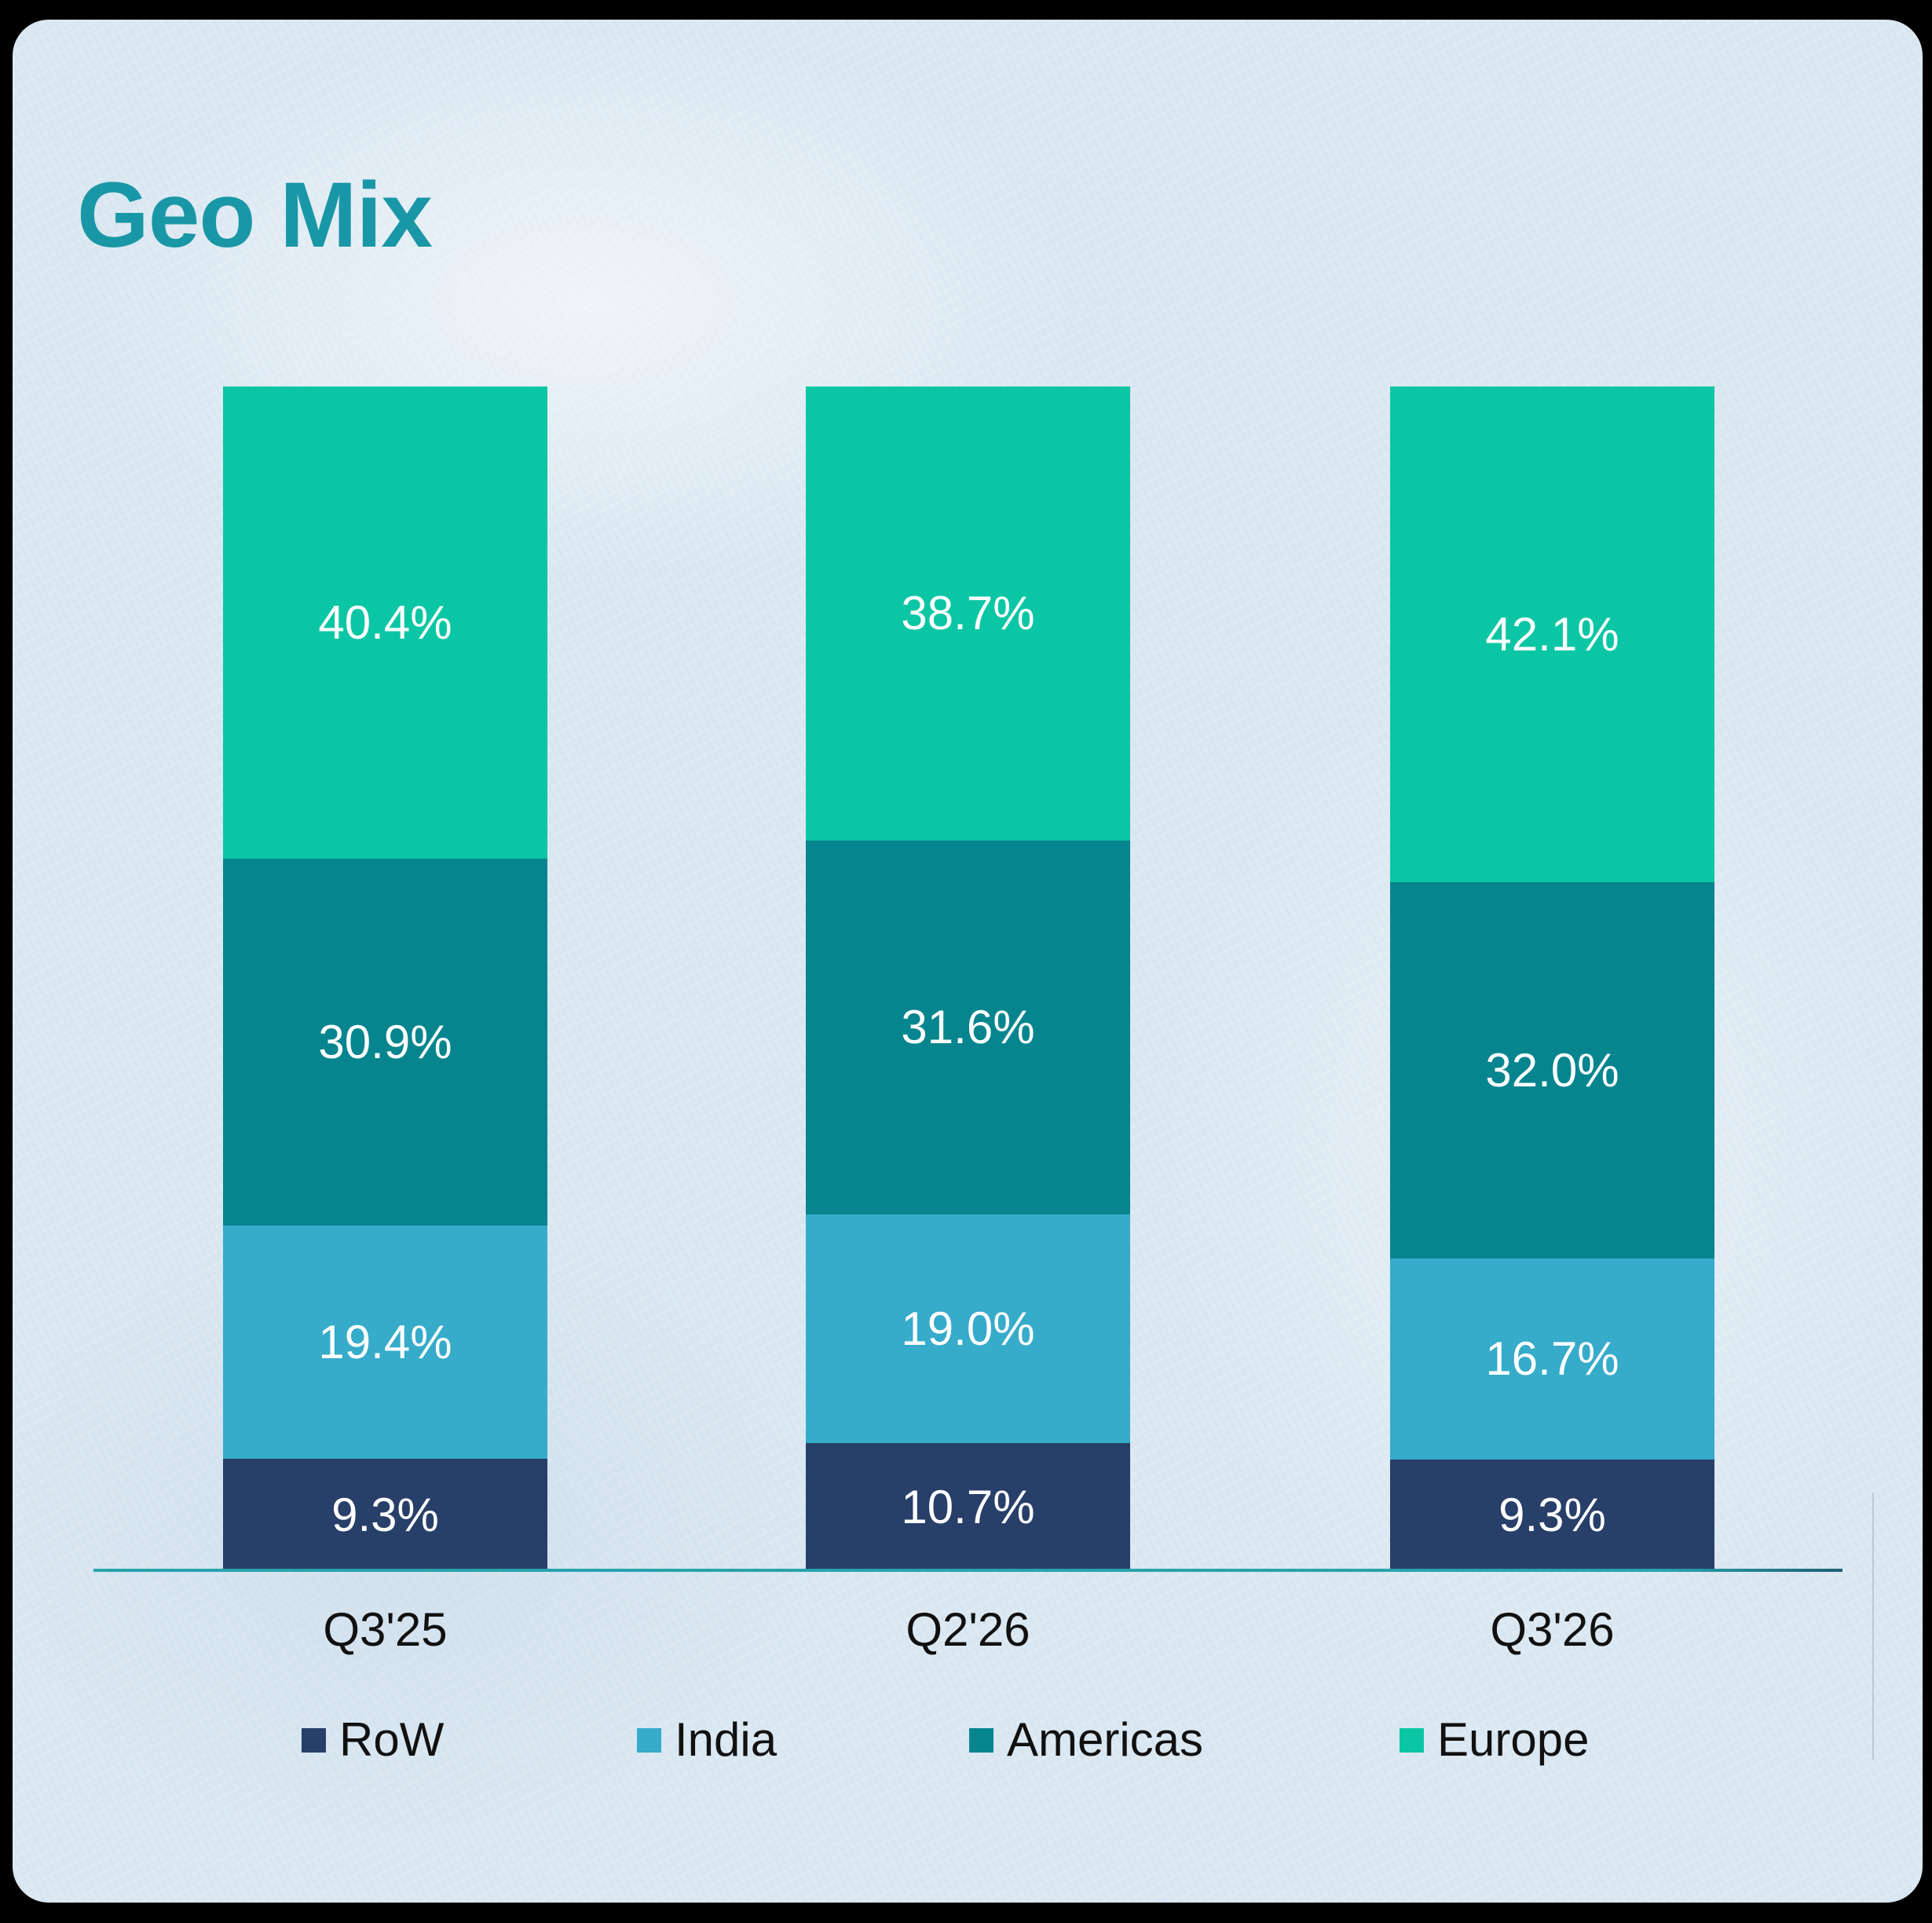 This screenshot has height=1923, width=1932. Describe the element at coordinates (1514, 1739) in the screenshot. I see `legend-label: Europe` at that location.